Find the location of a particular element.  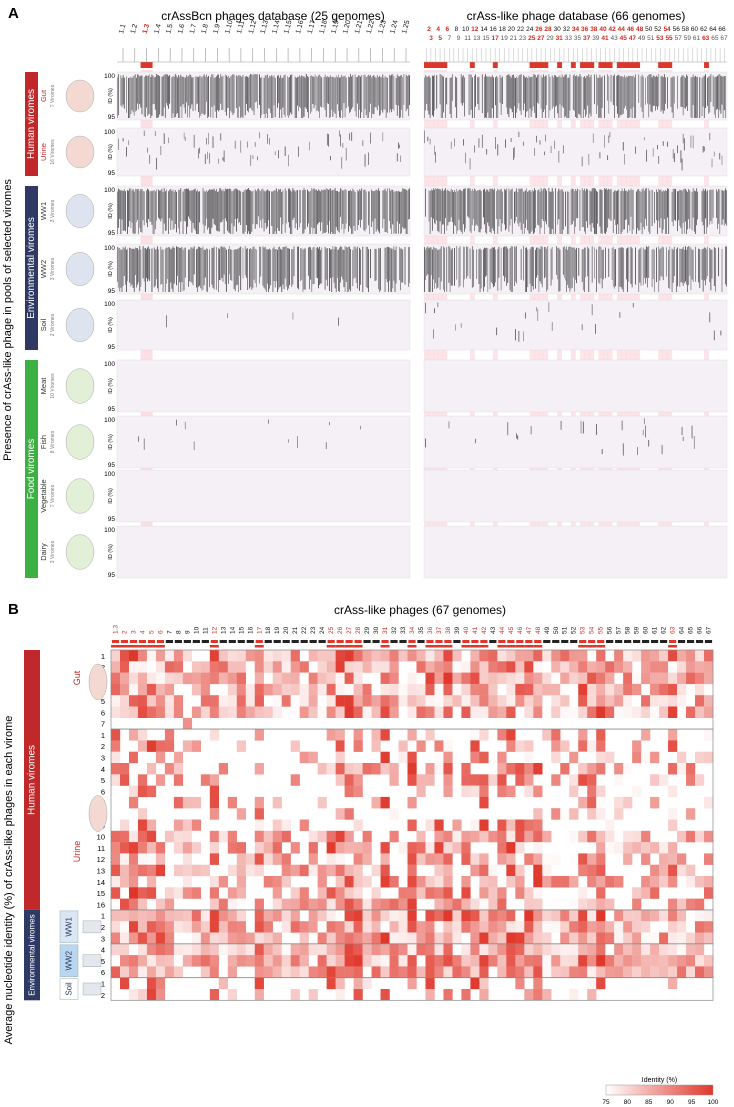

heatmap-col-label: 24 is located at coordinates (322, 630).